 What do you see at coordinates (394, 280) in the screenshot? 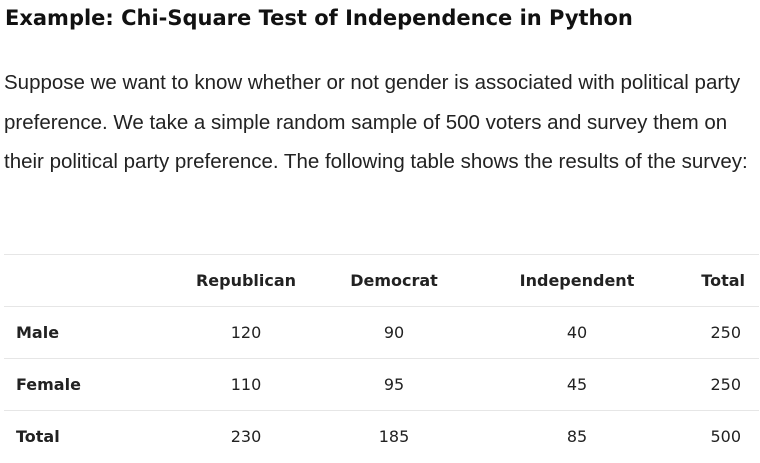
I see `header-cell-democrat: Democrat` at bounding box center [394, 280].